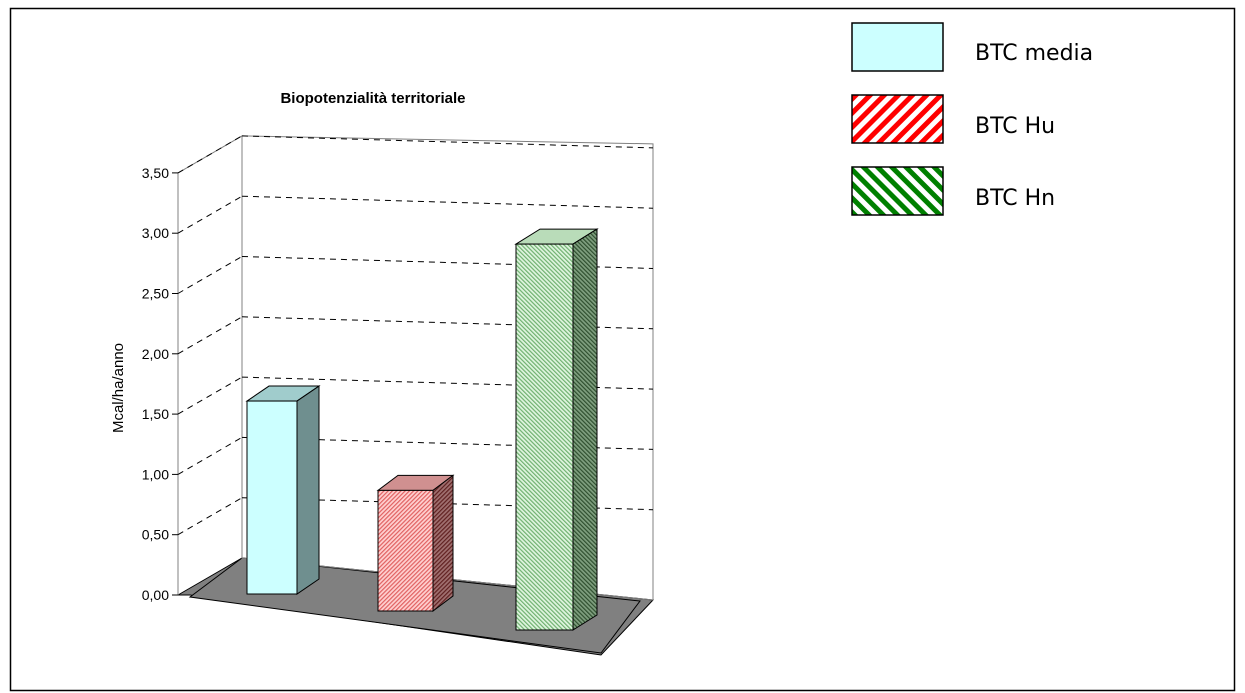 Image resolution: width=1245 pixels, height=693 pixels. What do you see at coordinates (155, 354) in the screenshot?
I see `y-tick-label: 2,00` at bounding box center [155, 354].